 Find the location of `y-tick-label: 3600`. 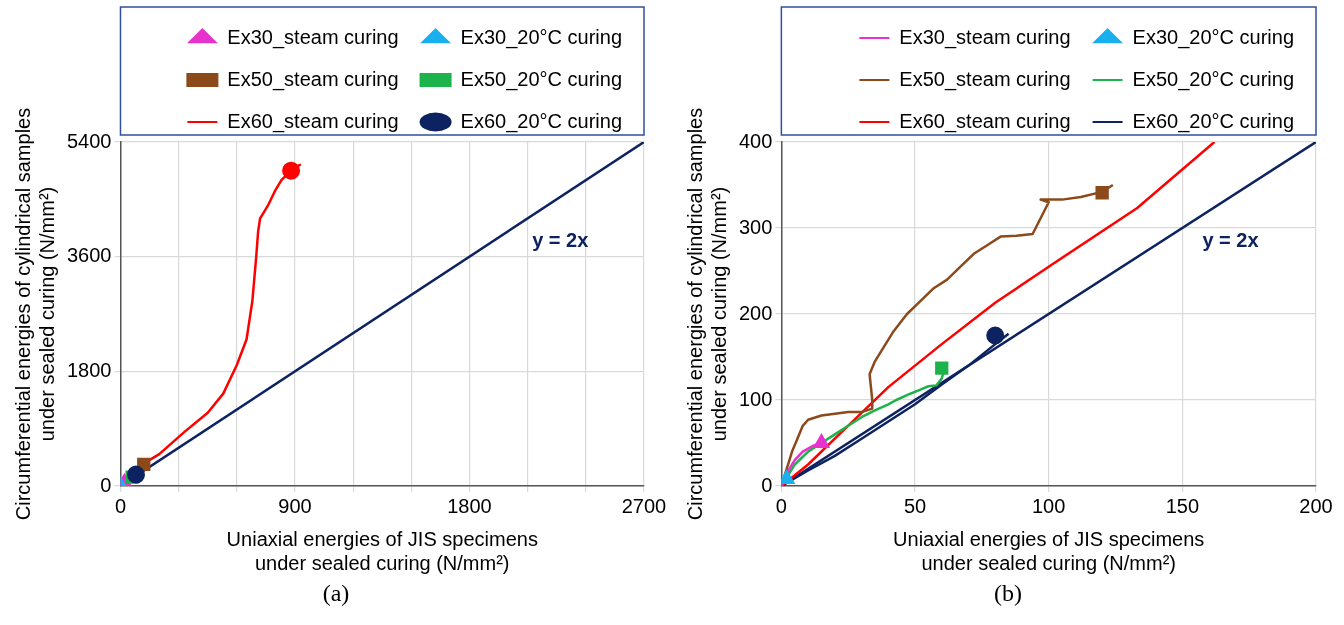

y-tick-label: 3600 is located at coordinates (89, 255).